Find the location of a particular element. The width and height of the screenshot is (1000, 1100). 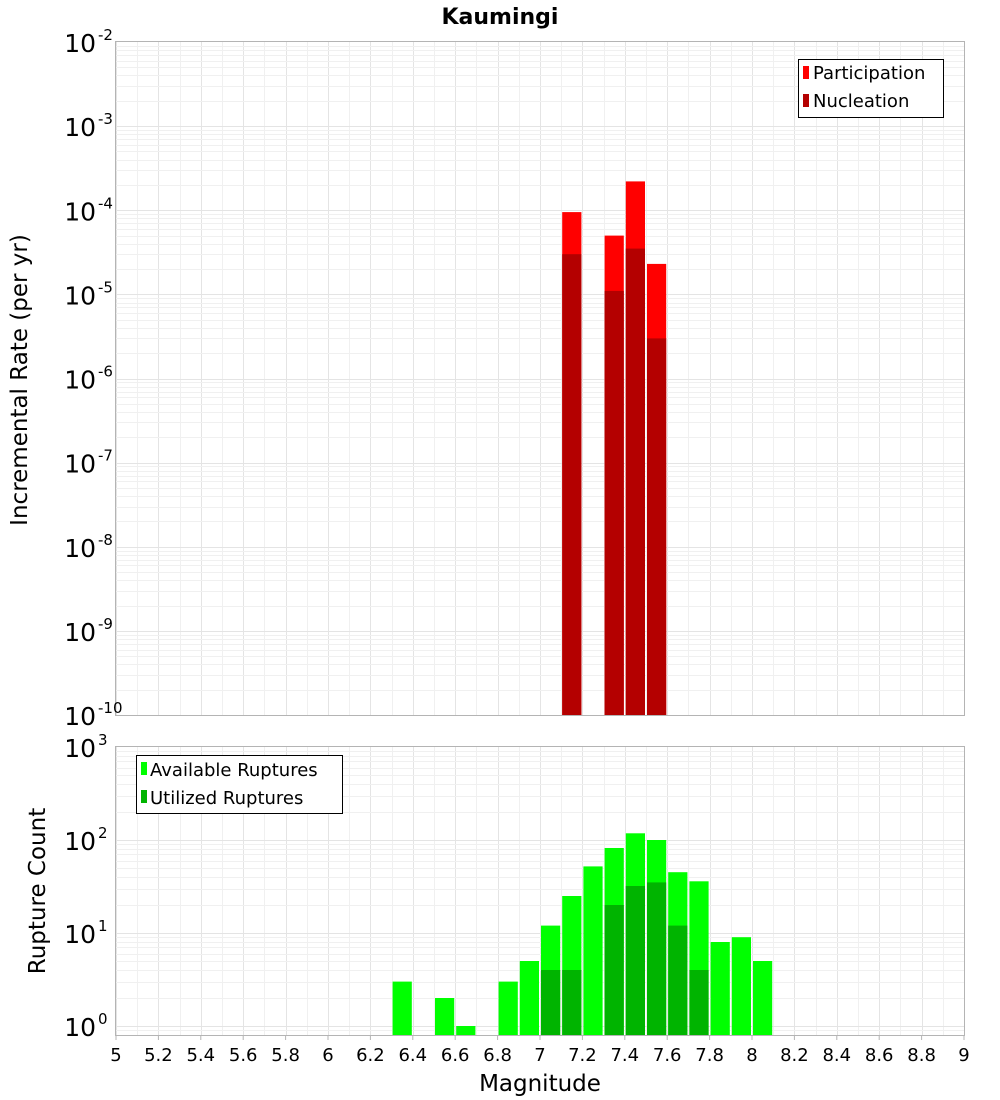

y-tick-exponent: 1 is located at coordinates (103, 926).